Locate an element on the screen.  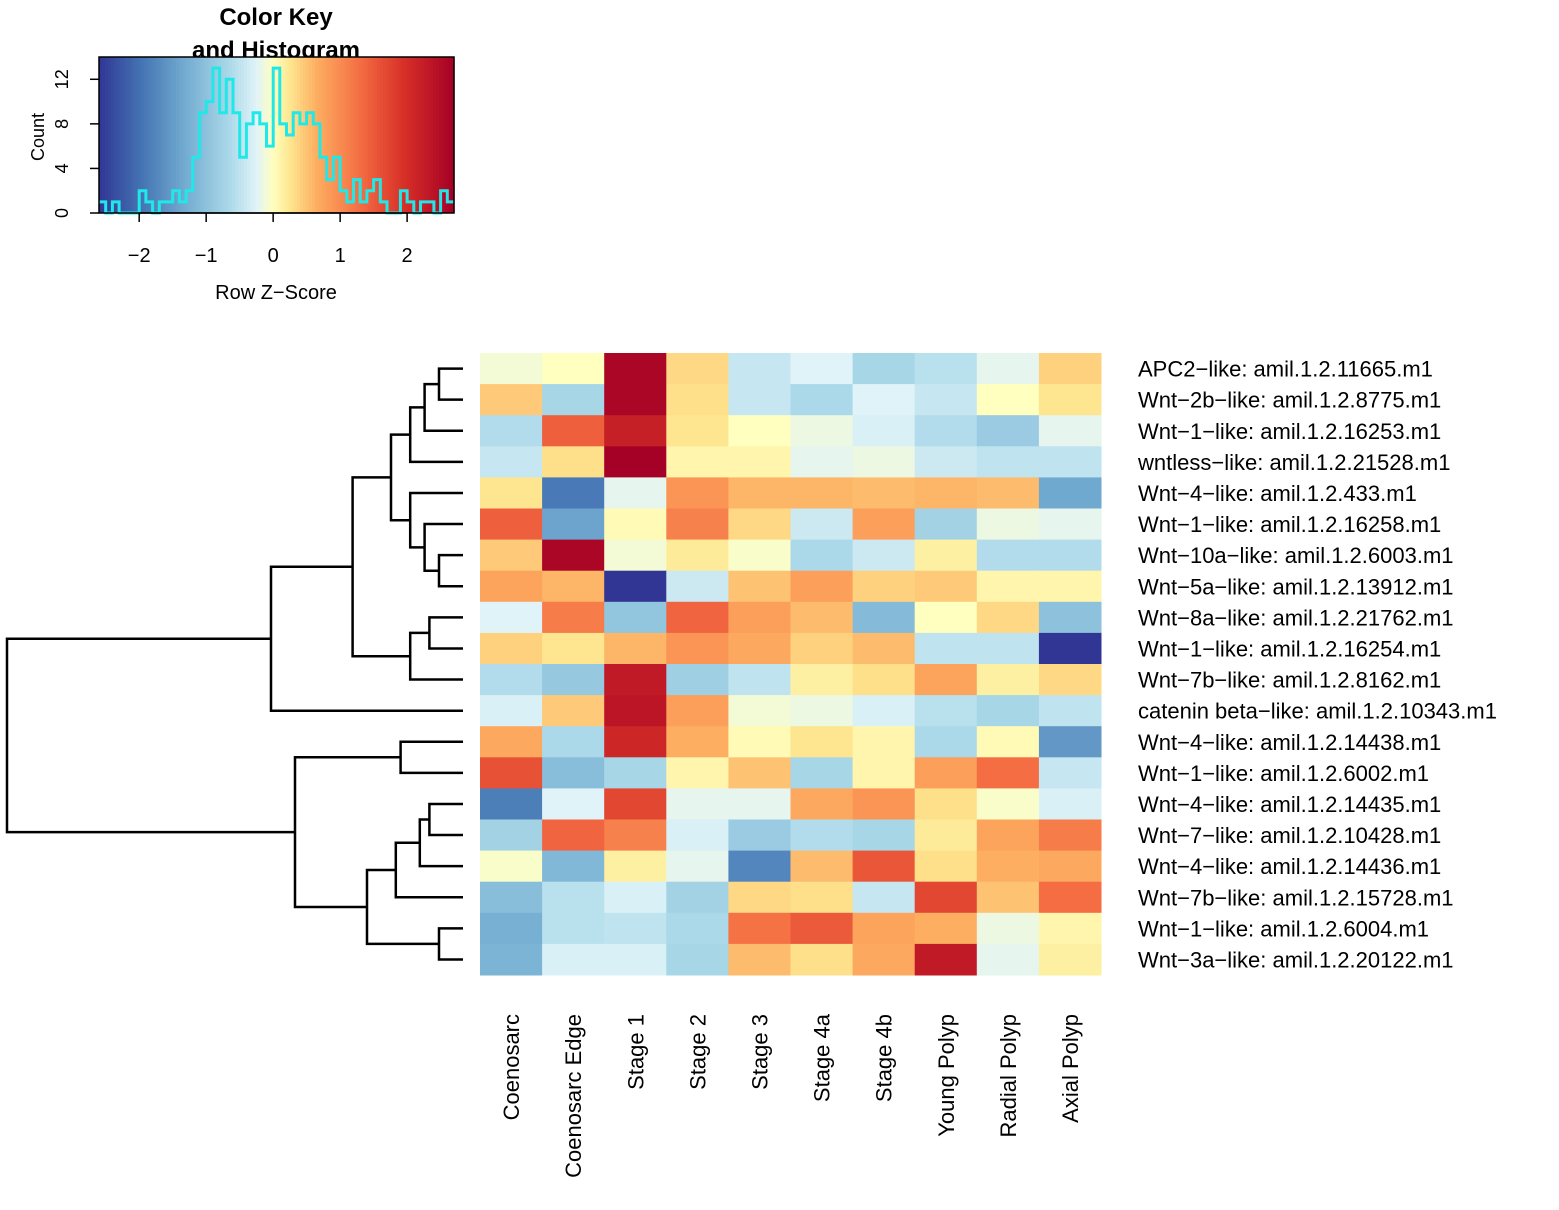
column-label: Stage 3 is located at coordinates (760, 1052).